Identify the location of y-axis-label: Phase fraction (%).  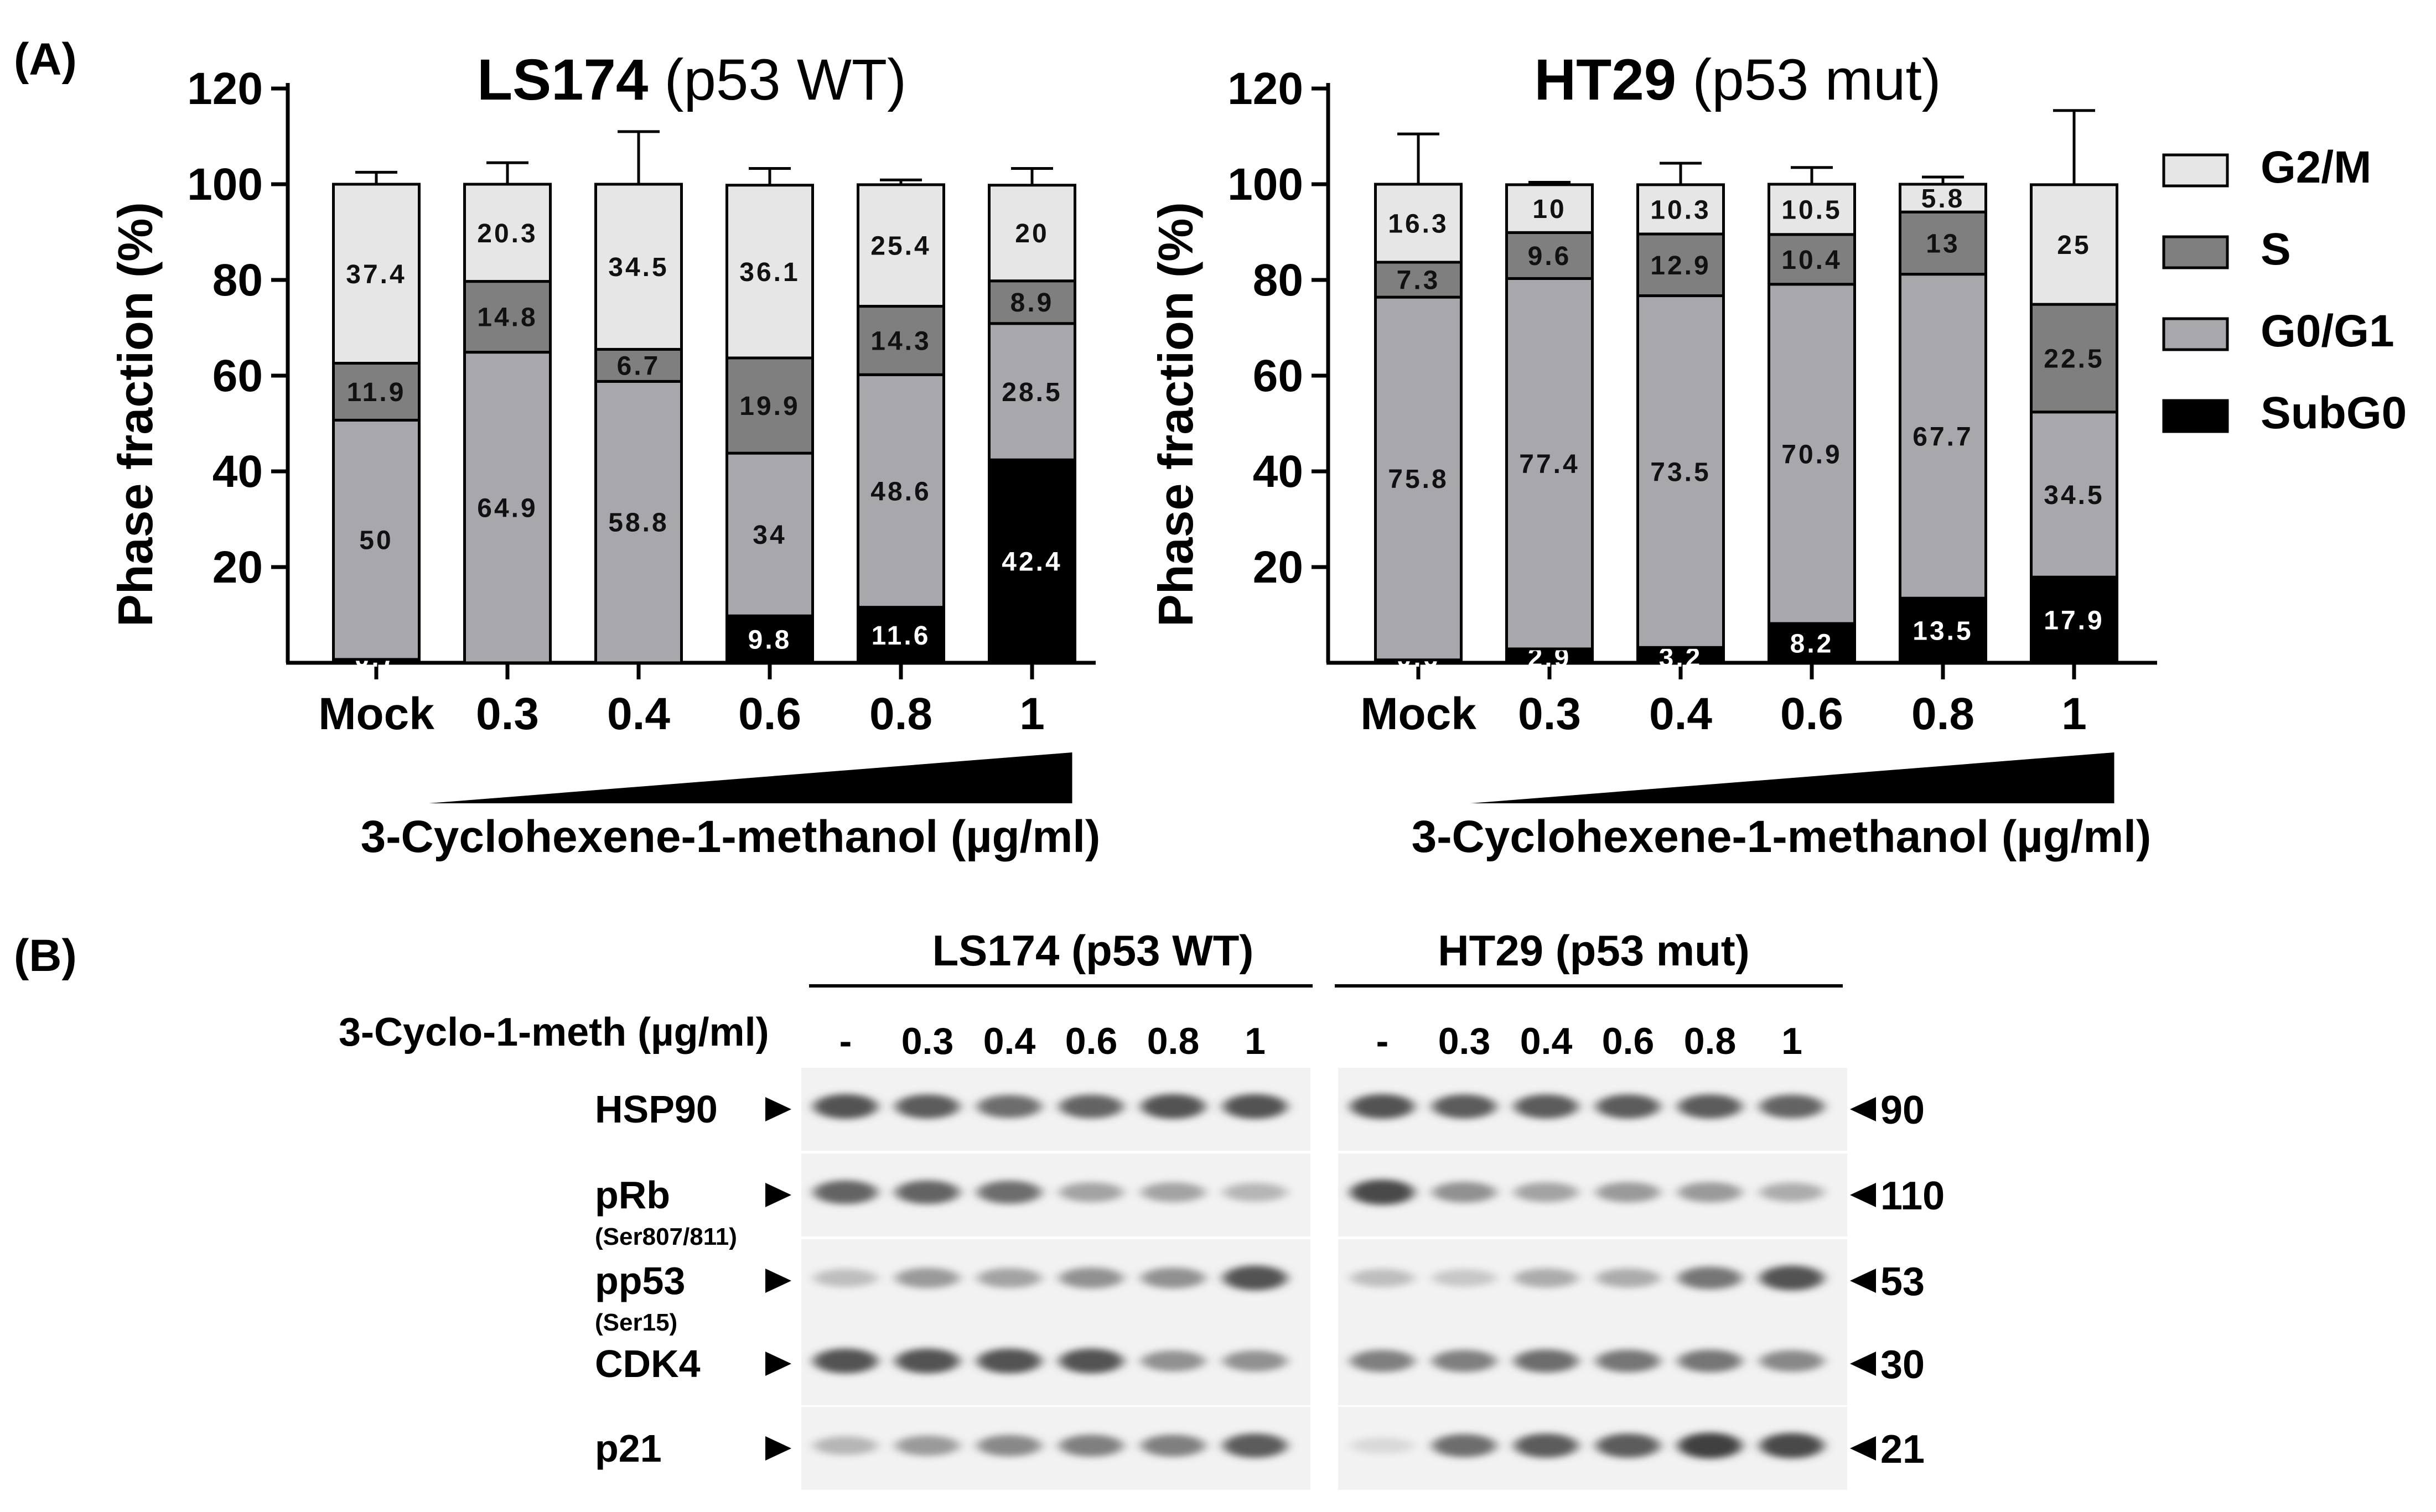
(1175, 415).